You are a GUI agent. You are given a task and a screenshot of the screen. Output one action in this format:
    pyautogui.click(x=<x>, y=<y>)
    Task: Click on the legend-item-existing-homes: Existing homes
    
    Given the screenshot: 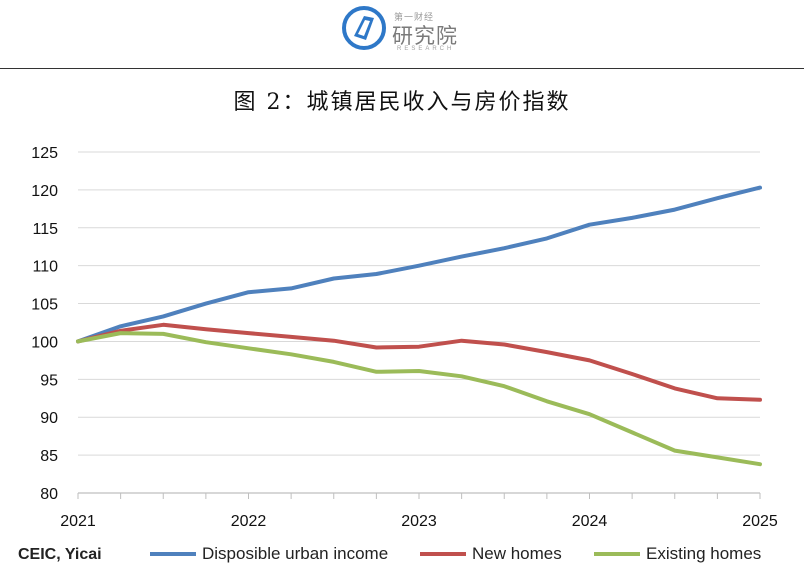 What is the action you would take?
    pyautogui.click(x=677, y=554)
    